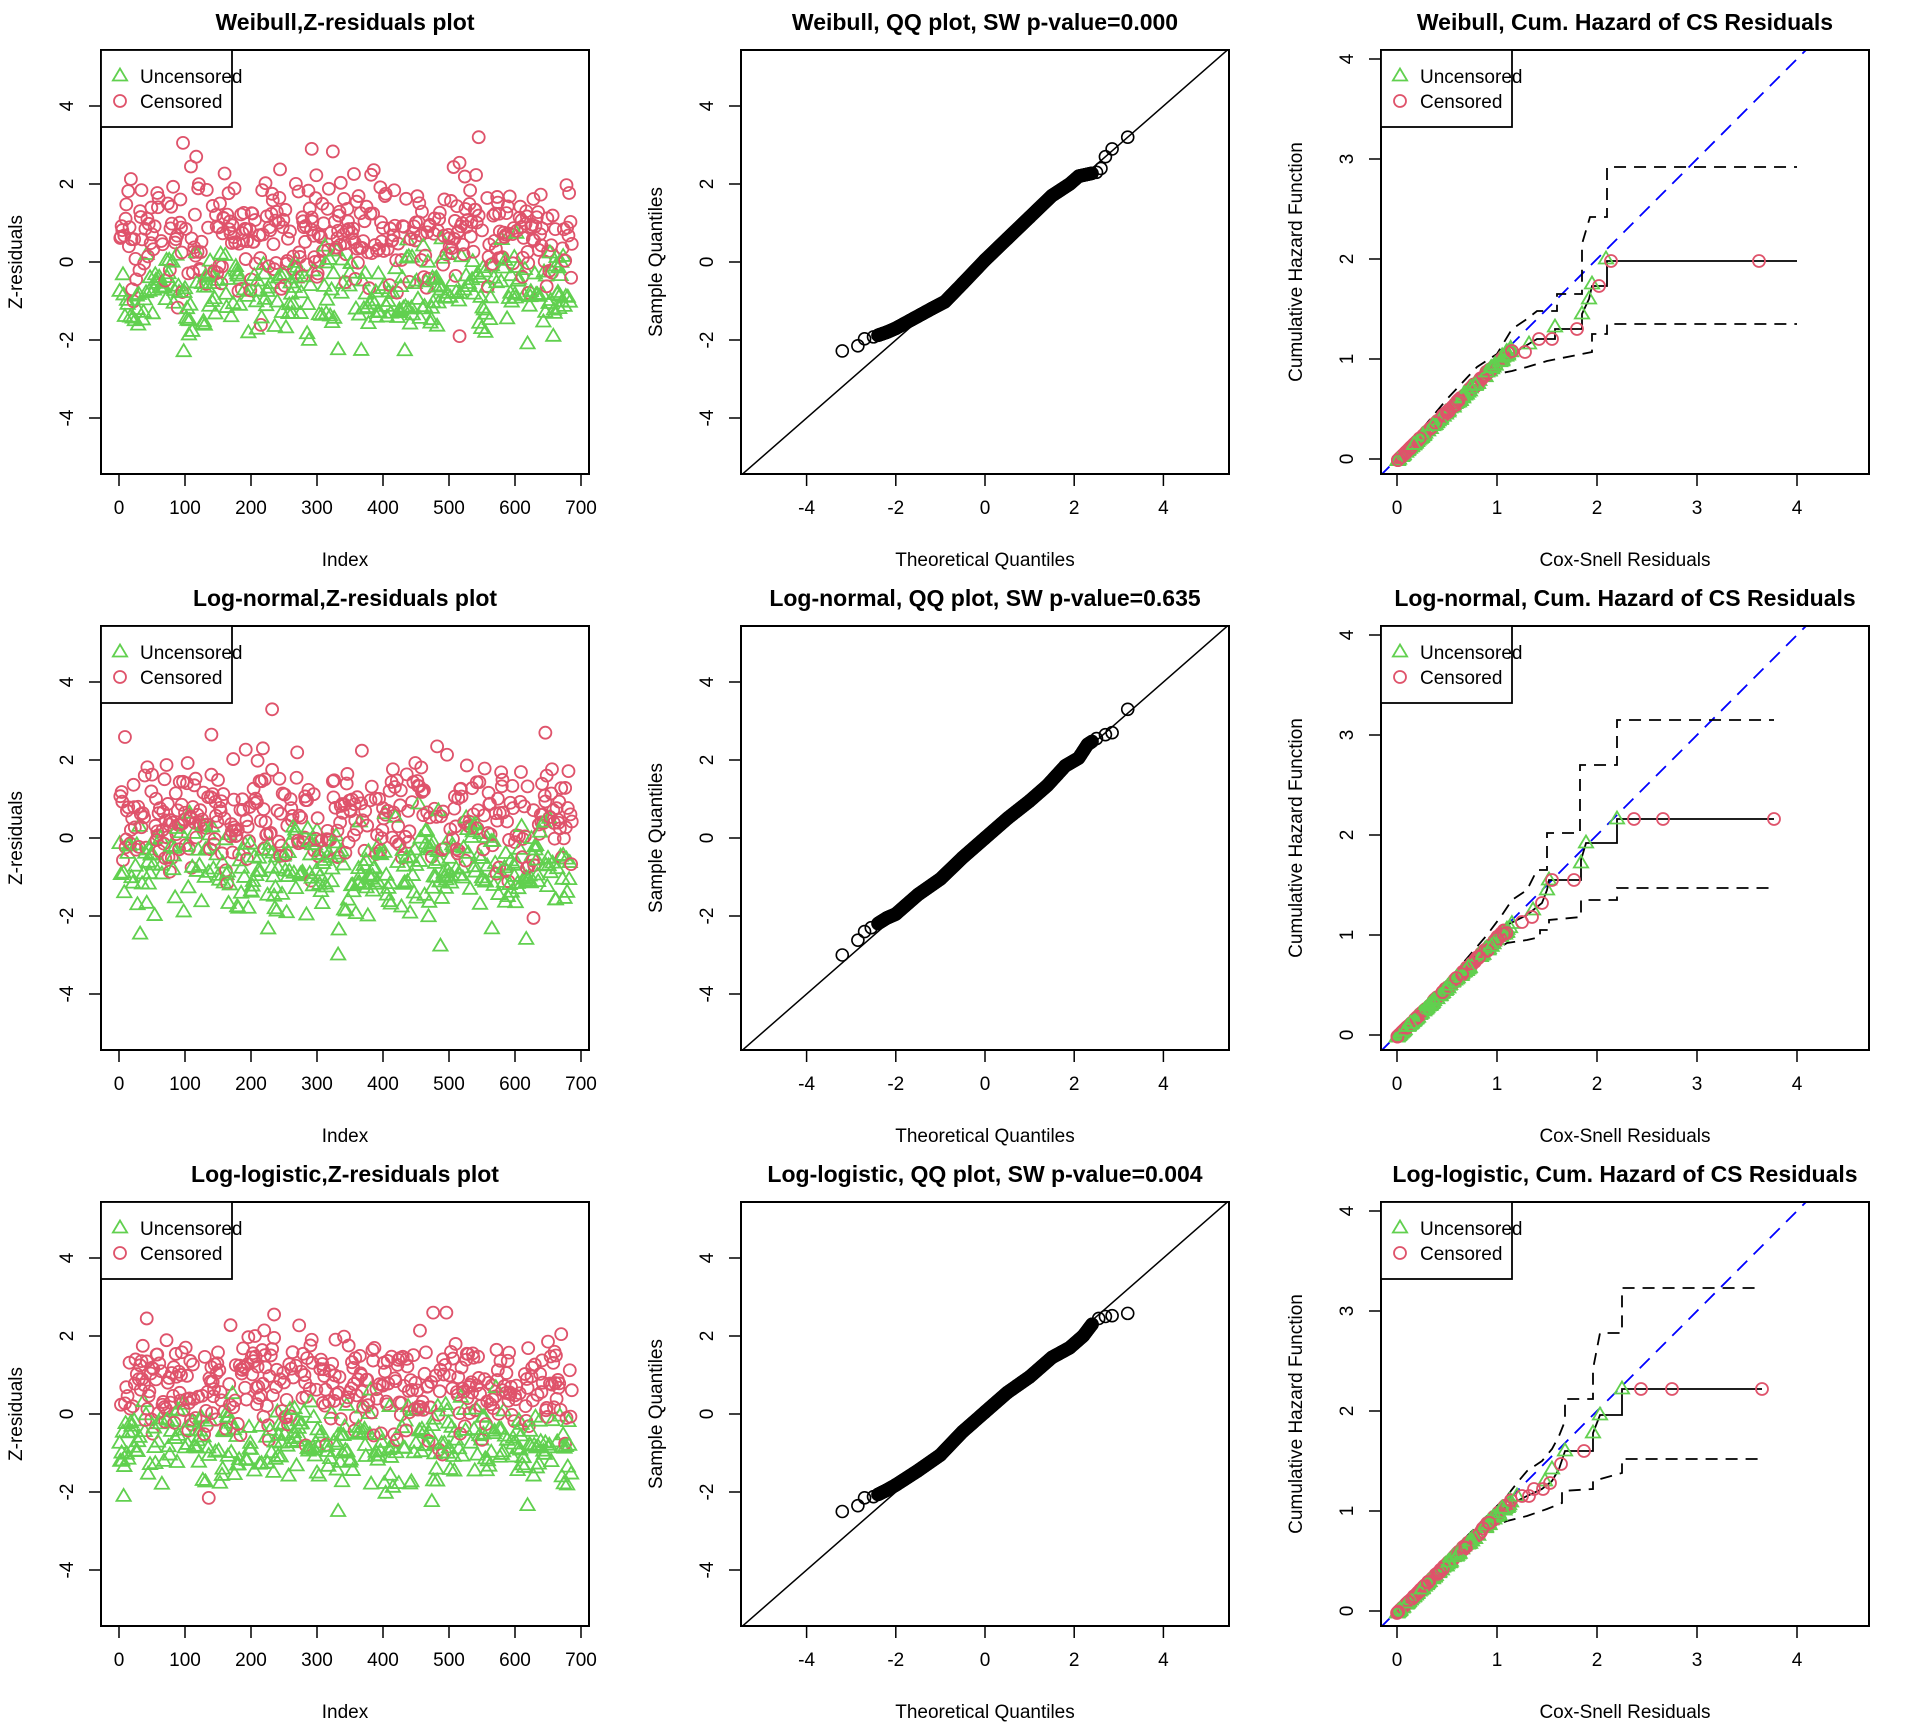 This screenshot has height=1728, width=1920. Describe the element at coordinates (191, 1229) in the screenshot. I see `legend-label-uncensored: Uncensored` at that location.